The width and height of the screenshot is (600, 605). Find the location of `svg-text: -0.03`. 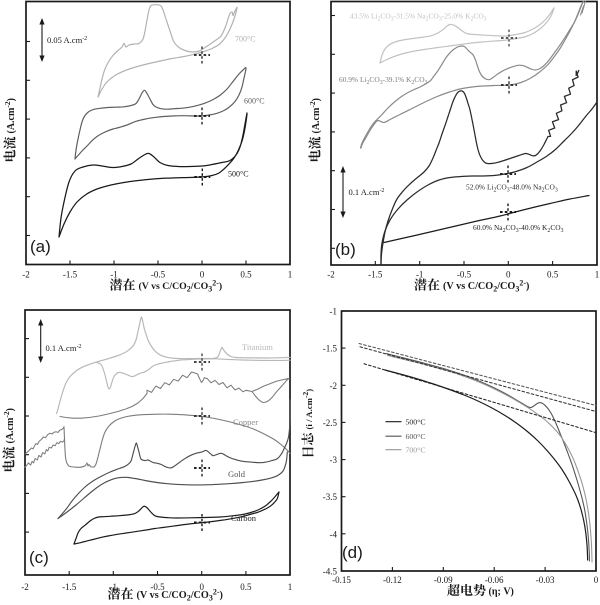

svg-text: -0.03 is located at coordinates (545, 580).